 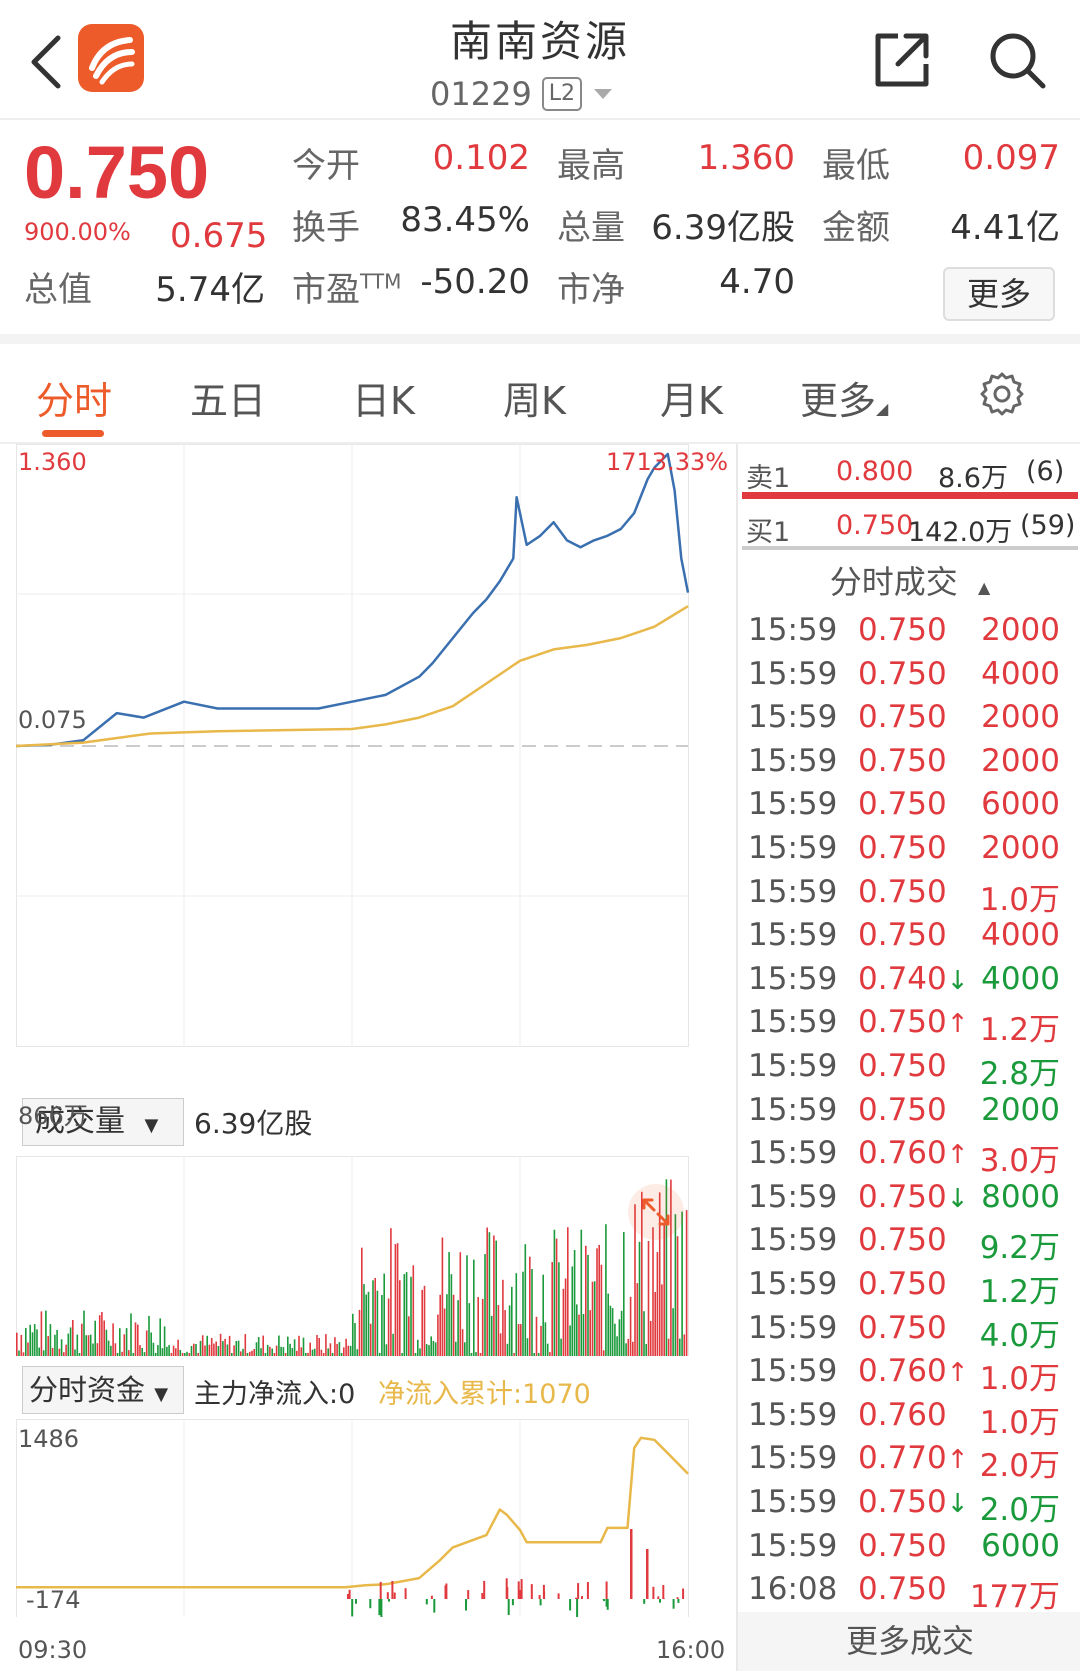 I want to click on average-price-line, so click(x=352, y=676).